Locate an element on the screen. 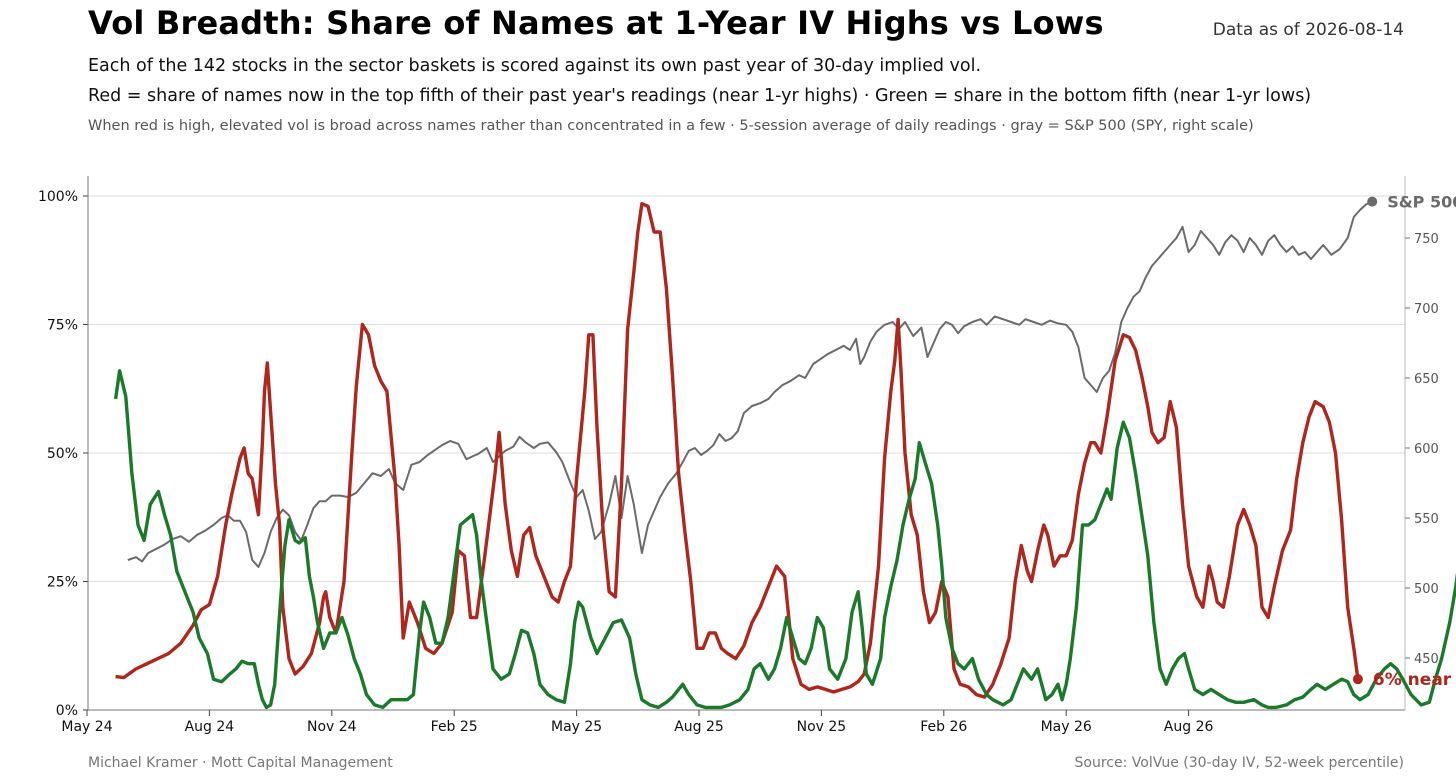  y-tick-label-right: 500 is located at coordinates (1426, 589).